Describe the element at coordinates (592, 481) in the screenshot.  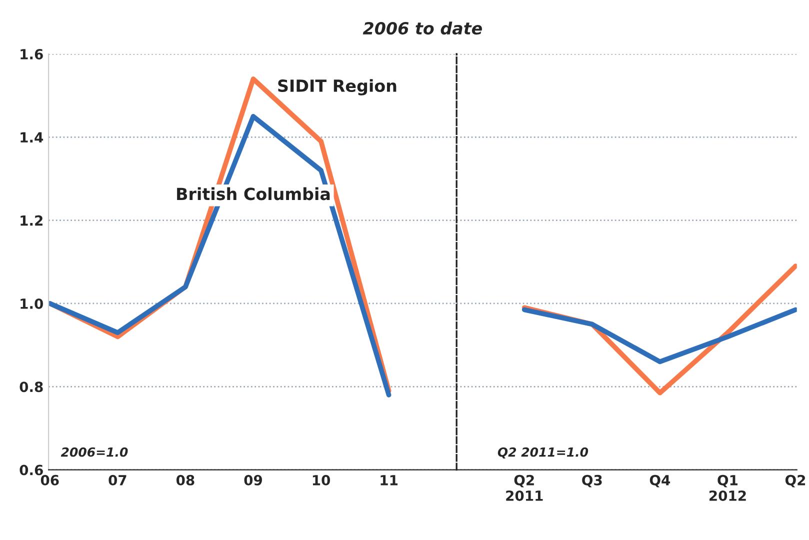
I see `x-tick-label: Q3` at that location.